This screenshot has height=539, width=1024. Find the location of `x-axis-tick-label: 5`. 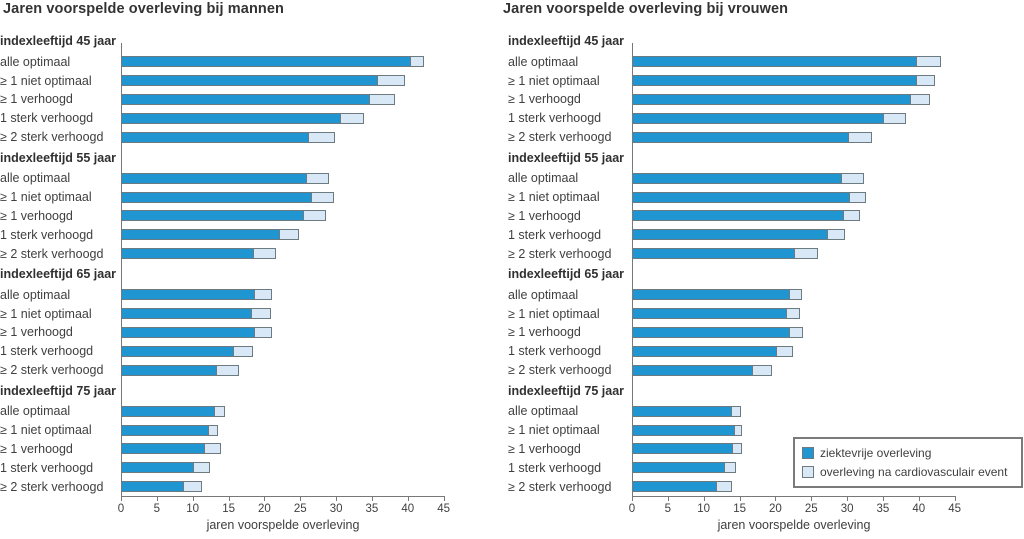

x-axis-tick-label: 5 is located at coordinates (667, 509).